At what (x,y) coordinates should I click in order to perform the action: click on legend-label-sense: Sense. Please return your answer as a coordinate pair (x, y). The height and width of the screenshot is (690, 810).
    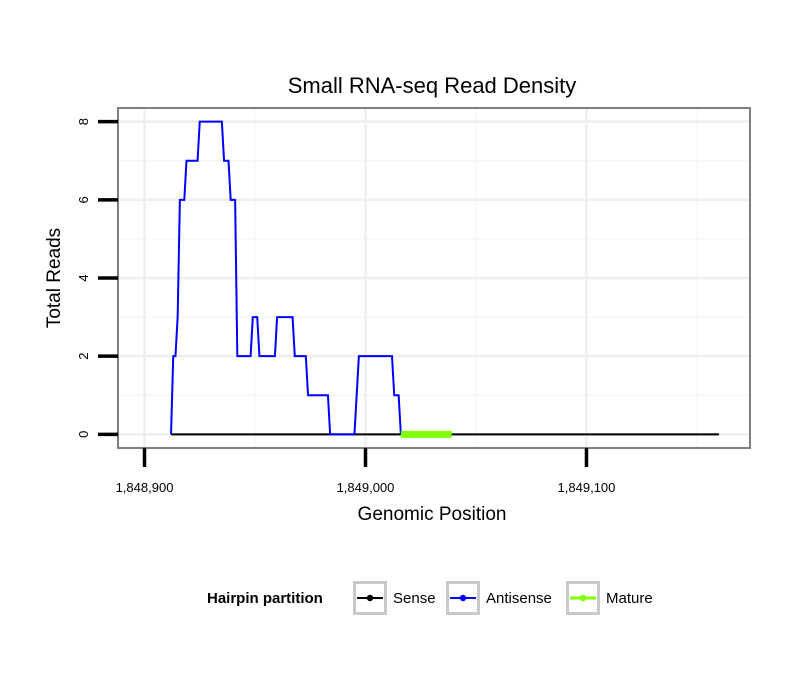
    Looking at the image, I should click on (414, 598).